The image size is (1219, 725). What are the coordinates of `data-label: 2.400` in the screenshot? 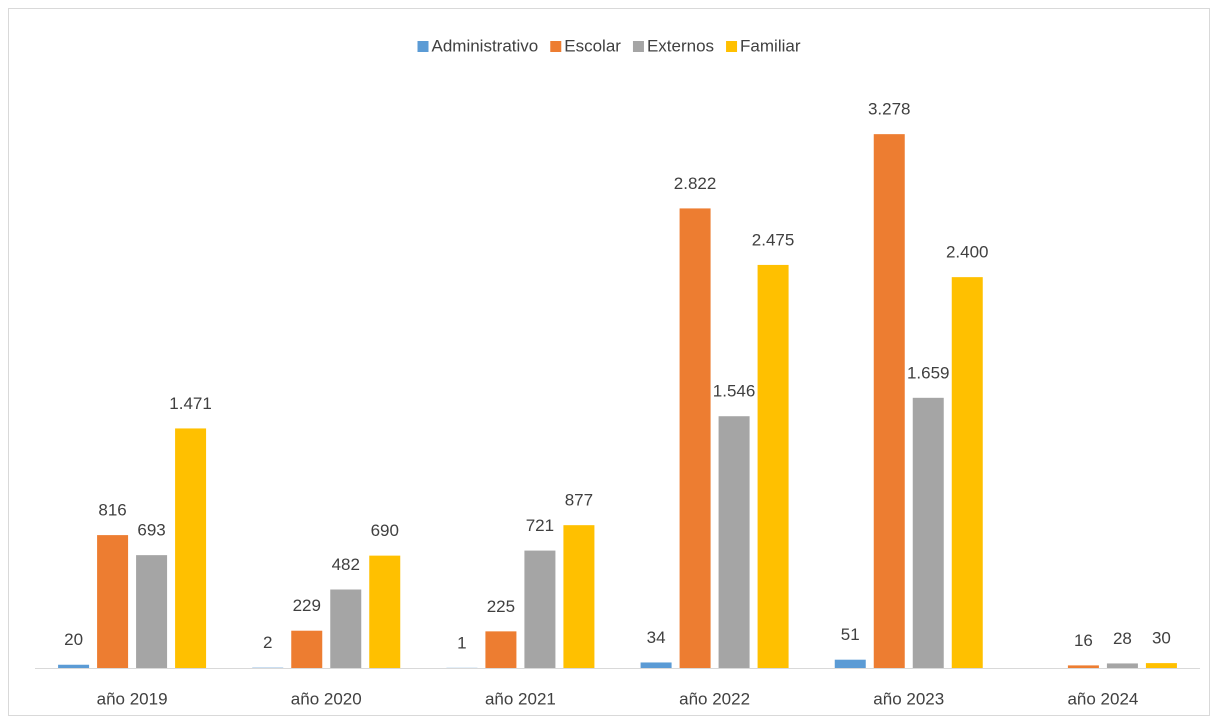 It's located at (967, 252).